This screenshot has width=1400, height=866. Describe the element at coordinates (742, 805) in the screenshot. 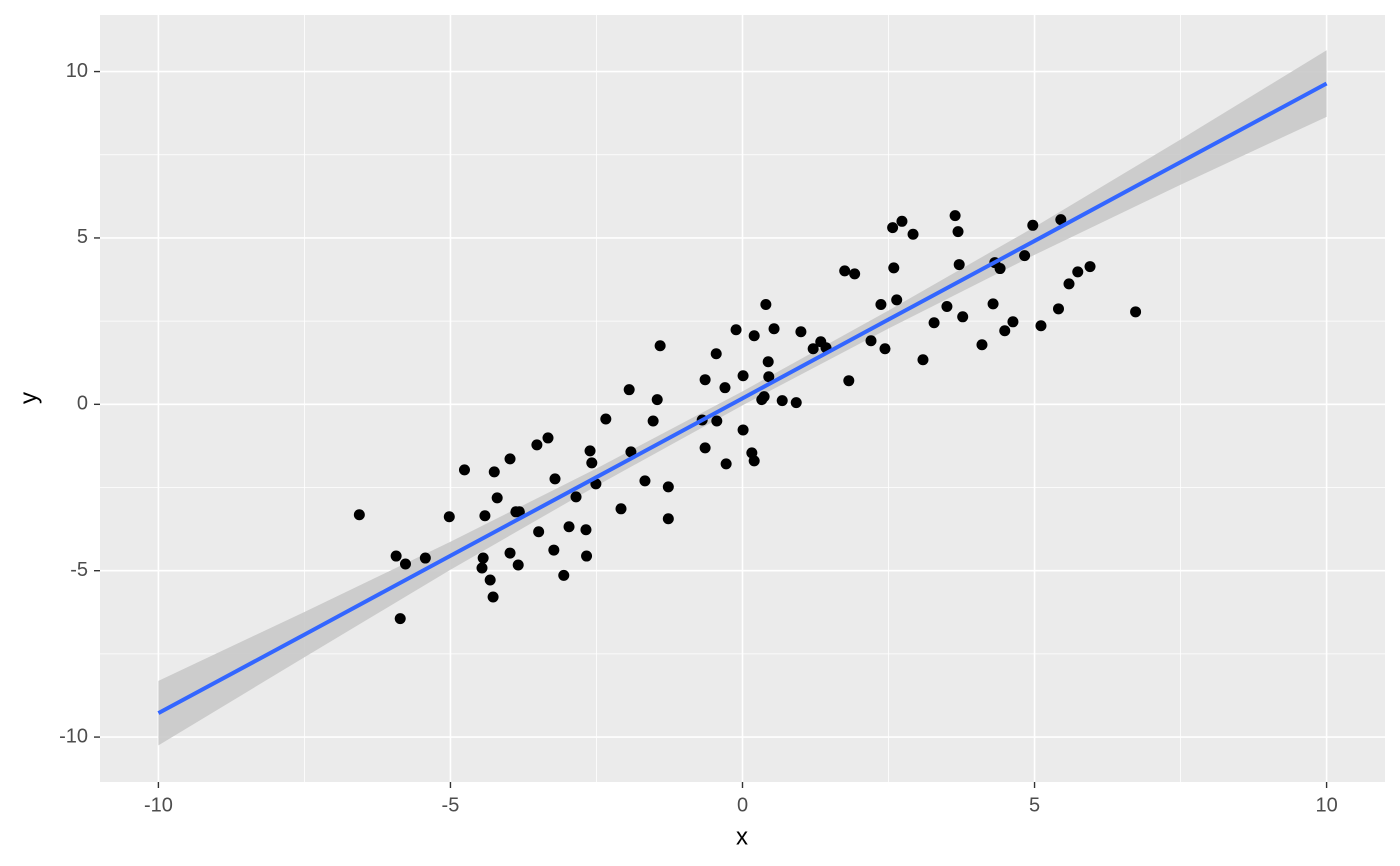

I see `x-tick-label: 0` at that location.